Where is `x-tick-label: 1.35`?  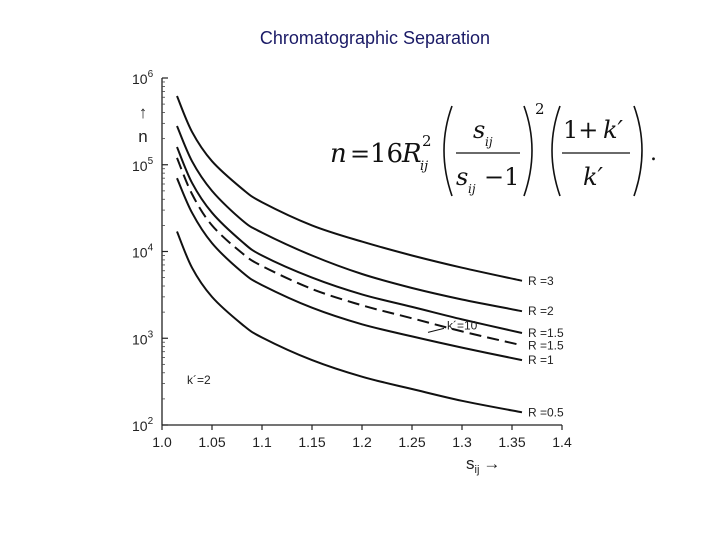 x-tick-label: 1.35 is located at coordinates (511, 442).